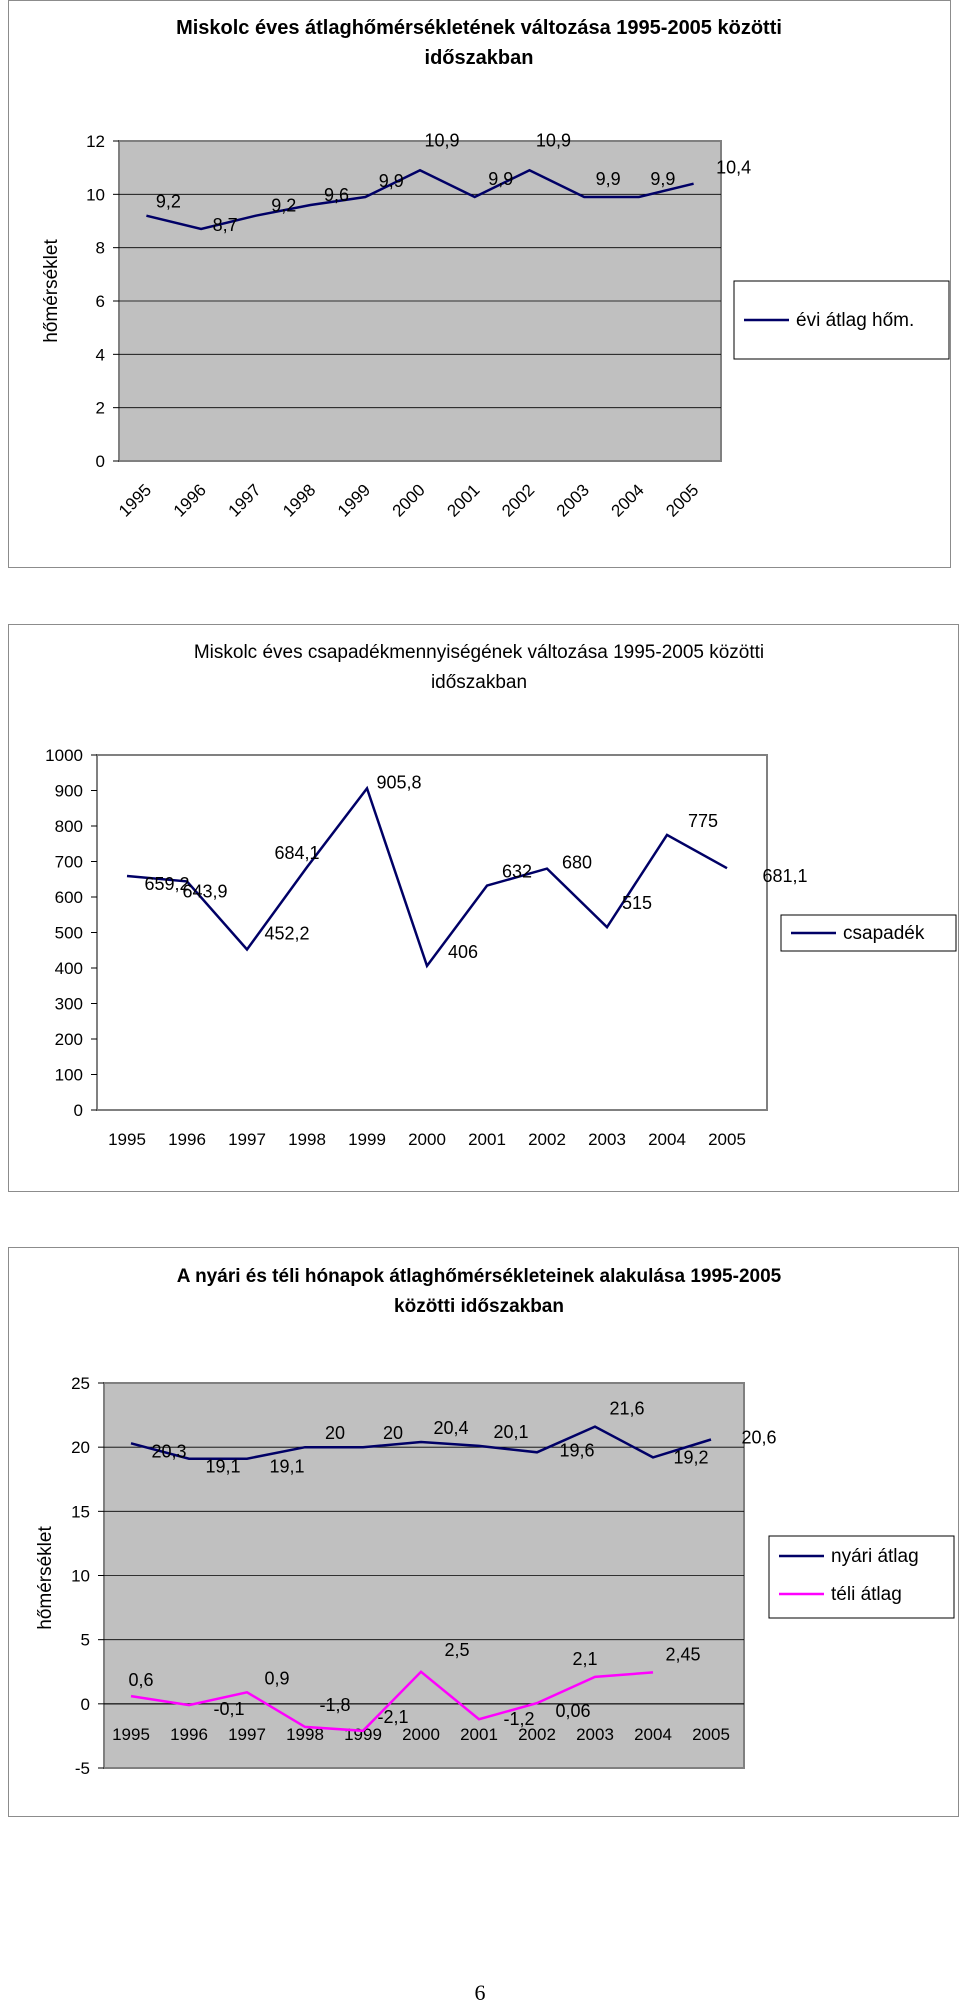 The width and height of the screenshot is (960, 2010). Describe the element at coordinates (784, 876) in the screenshot. I see `data-label: 681,1` at that location.